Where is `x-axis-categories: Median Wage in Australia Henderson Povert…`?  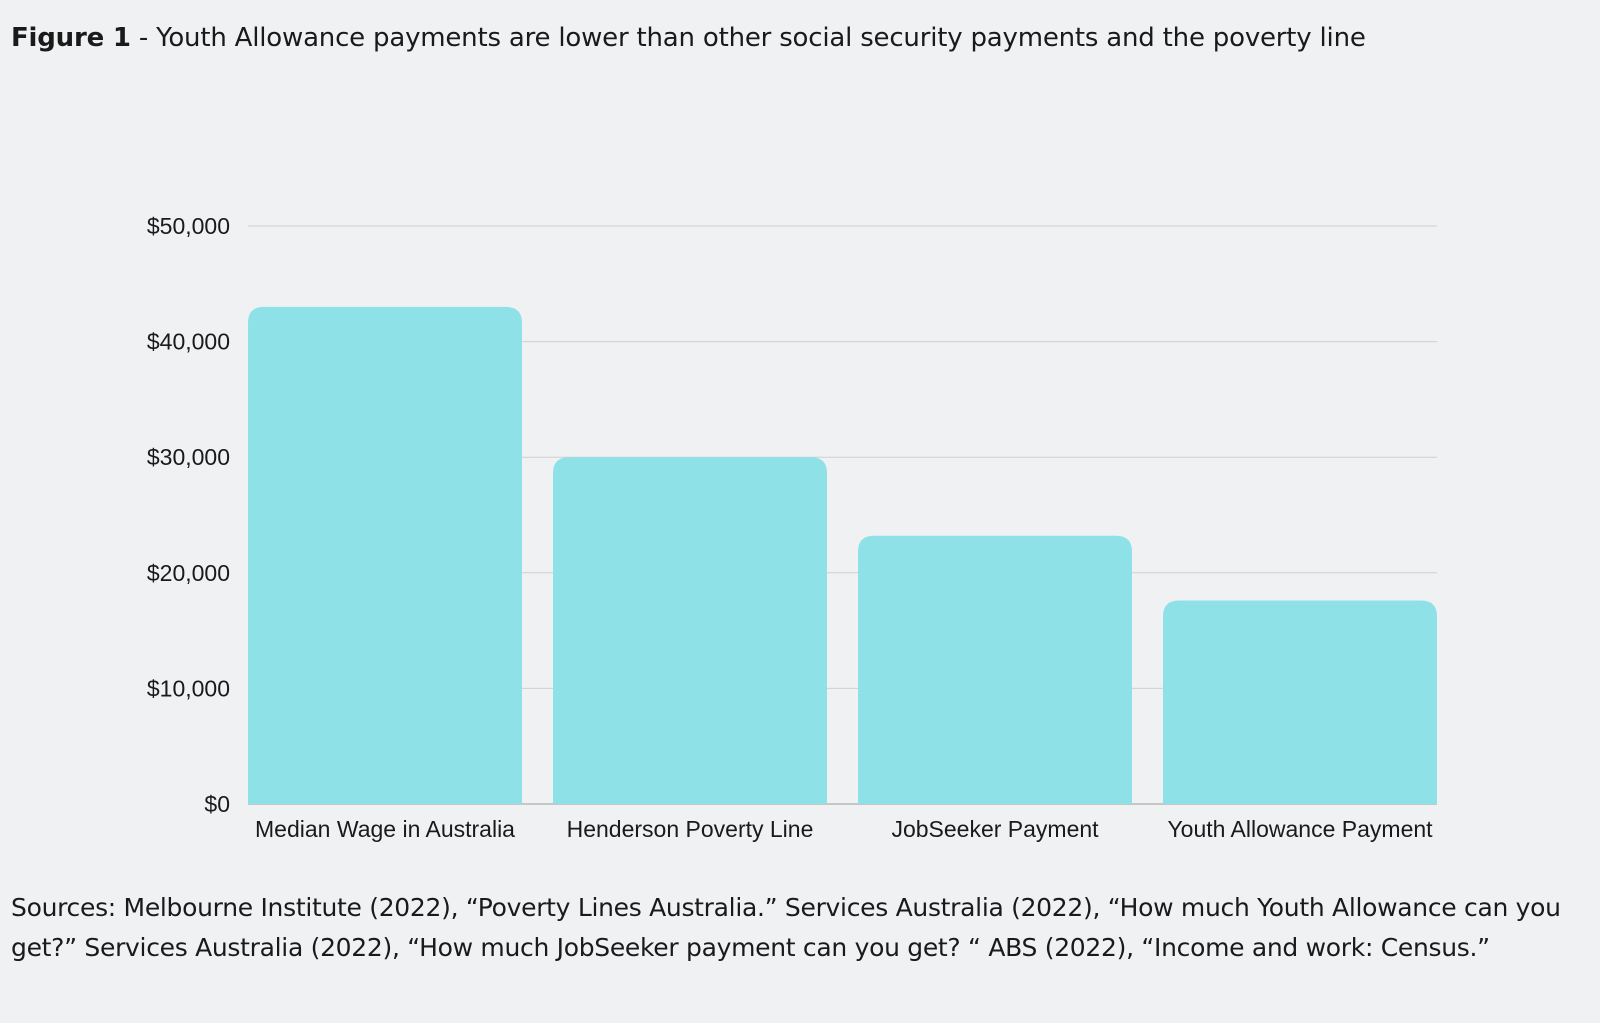 x-axis-categories: Median Wage in Australia Henderson Povert… is located at coordinates (844, 829).